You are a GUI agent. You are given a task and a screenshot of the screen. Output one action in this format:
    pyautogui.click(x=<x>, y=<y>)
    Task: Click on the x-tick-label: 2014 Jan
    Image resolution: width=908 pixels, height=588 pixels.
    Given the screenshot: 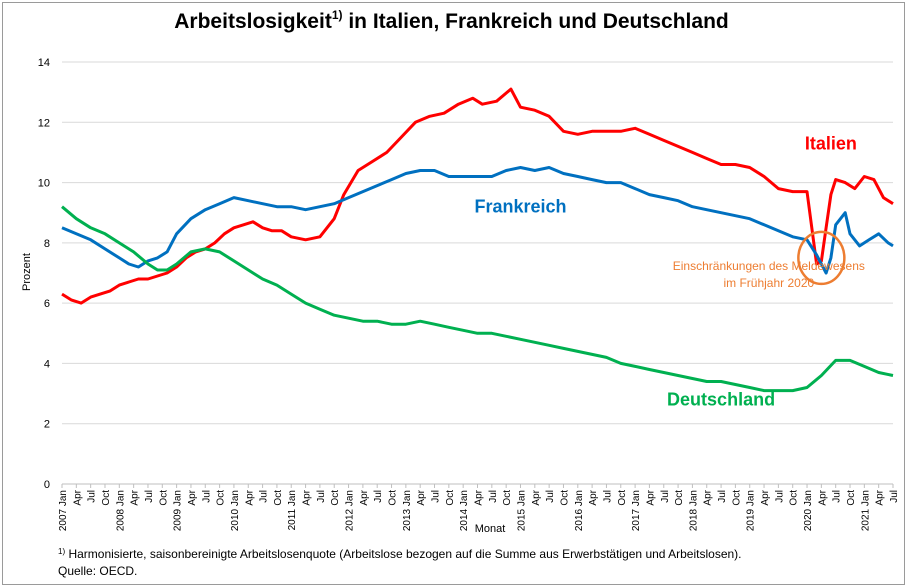 What is the action you would take?
    pyautogui.click(x=464, y=510)
    